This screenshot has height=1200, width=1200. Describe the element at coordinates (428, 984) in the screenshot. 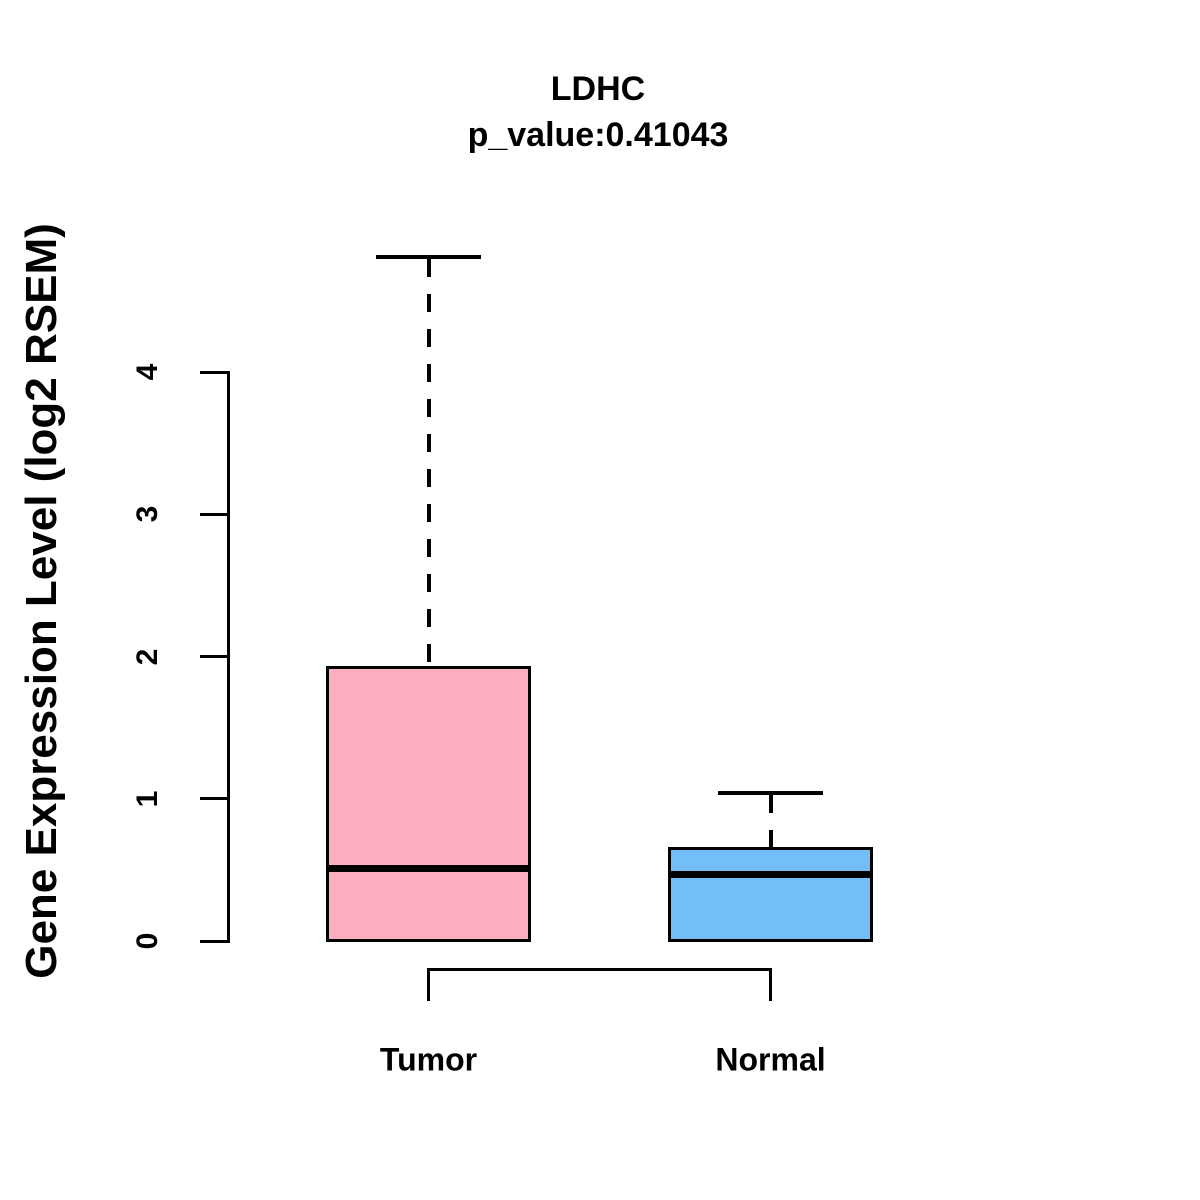

I see `comparison-bracket-left` at that location.